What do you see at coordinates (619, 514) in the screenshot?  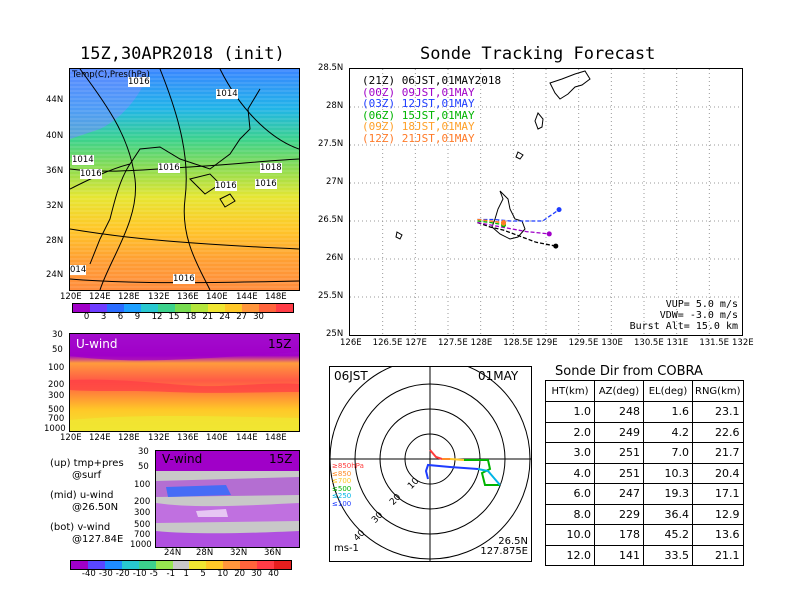 I see `table-cell: 229` at bounding box center [619, 514].